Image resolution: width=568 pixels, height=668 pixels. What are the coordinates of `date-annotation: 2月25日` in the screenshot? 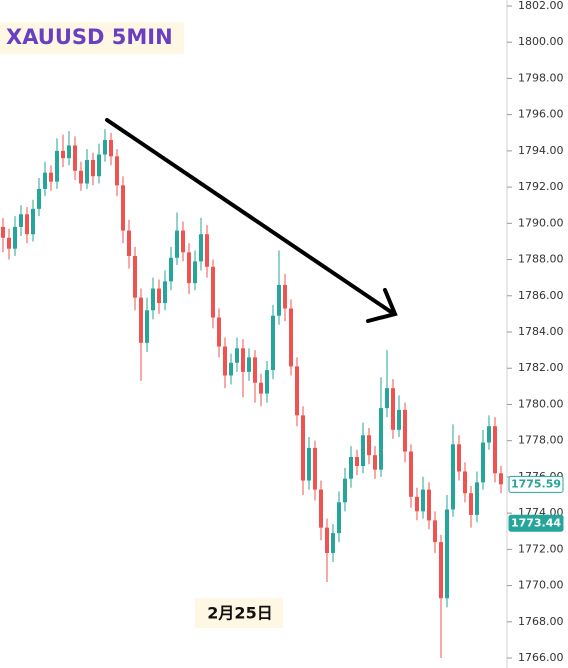 It's located at (239, 613).